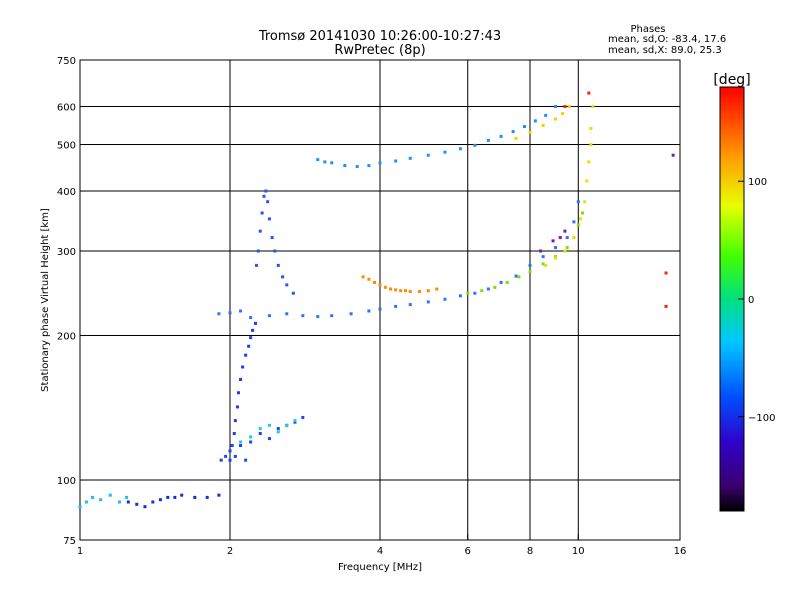 This screenshot has height=600, width=800. I want to click on phase-stats-heading: Phases, so click(647, 29).